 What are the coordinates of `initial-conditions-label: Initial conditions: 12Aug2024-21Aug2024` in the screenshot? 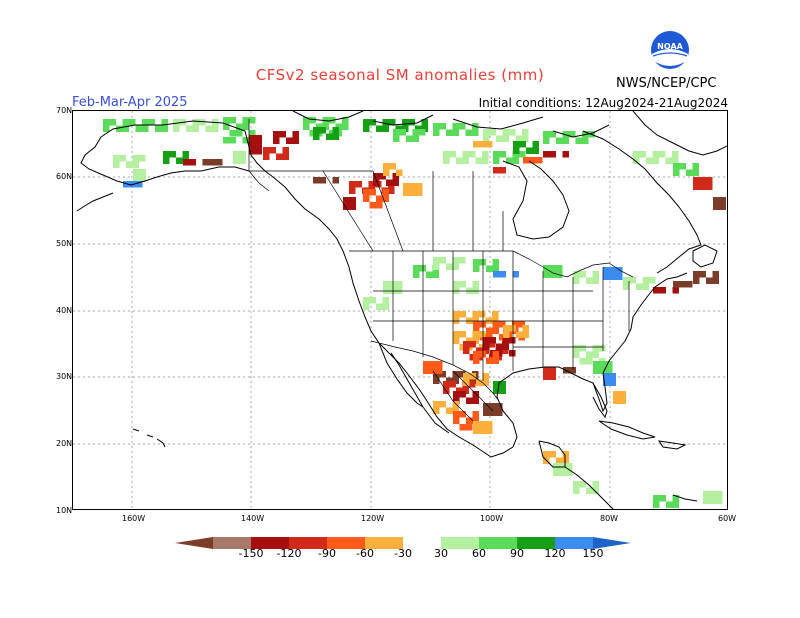 It's located at (603, 103).